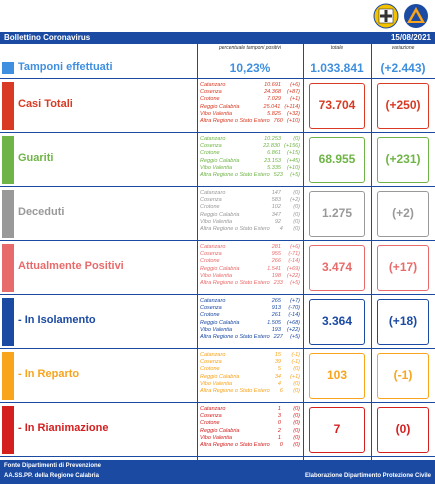 The height and width of the screenshot is (484, 435). I want to click on positivi-variation-box, so click(403, 268).